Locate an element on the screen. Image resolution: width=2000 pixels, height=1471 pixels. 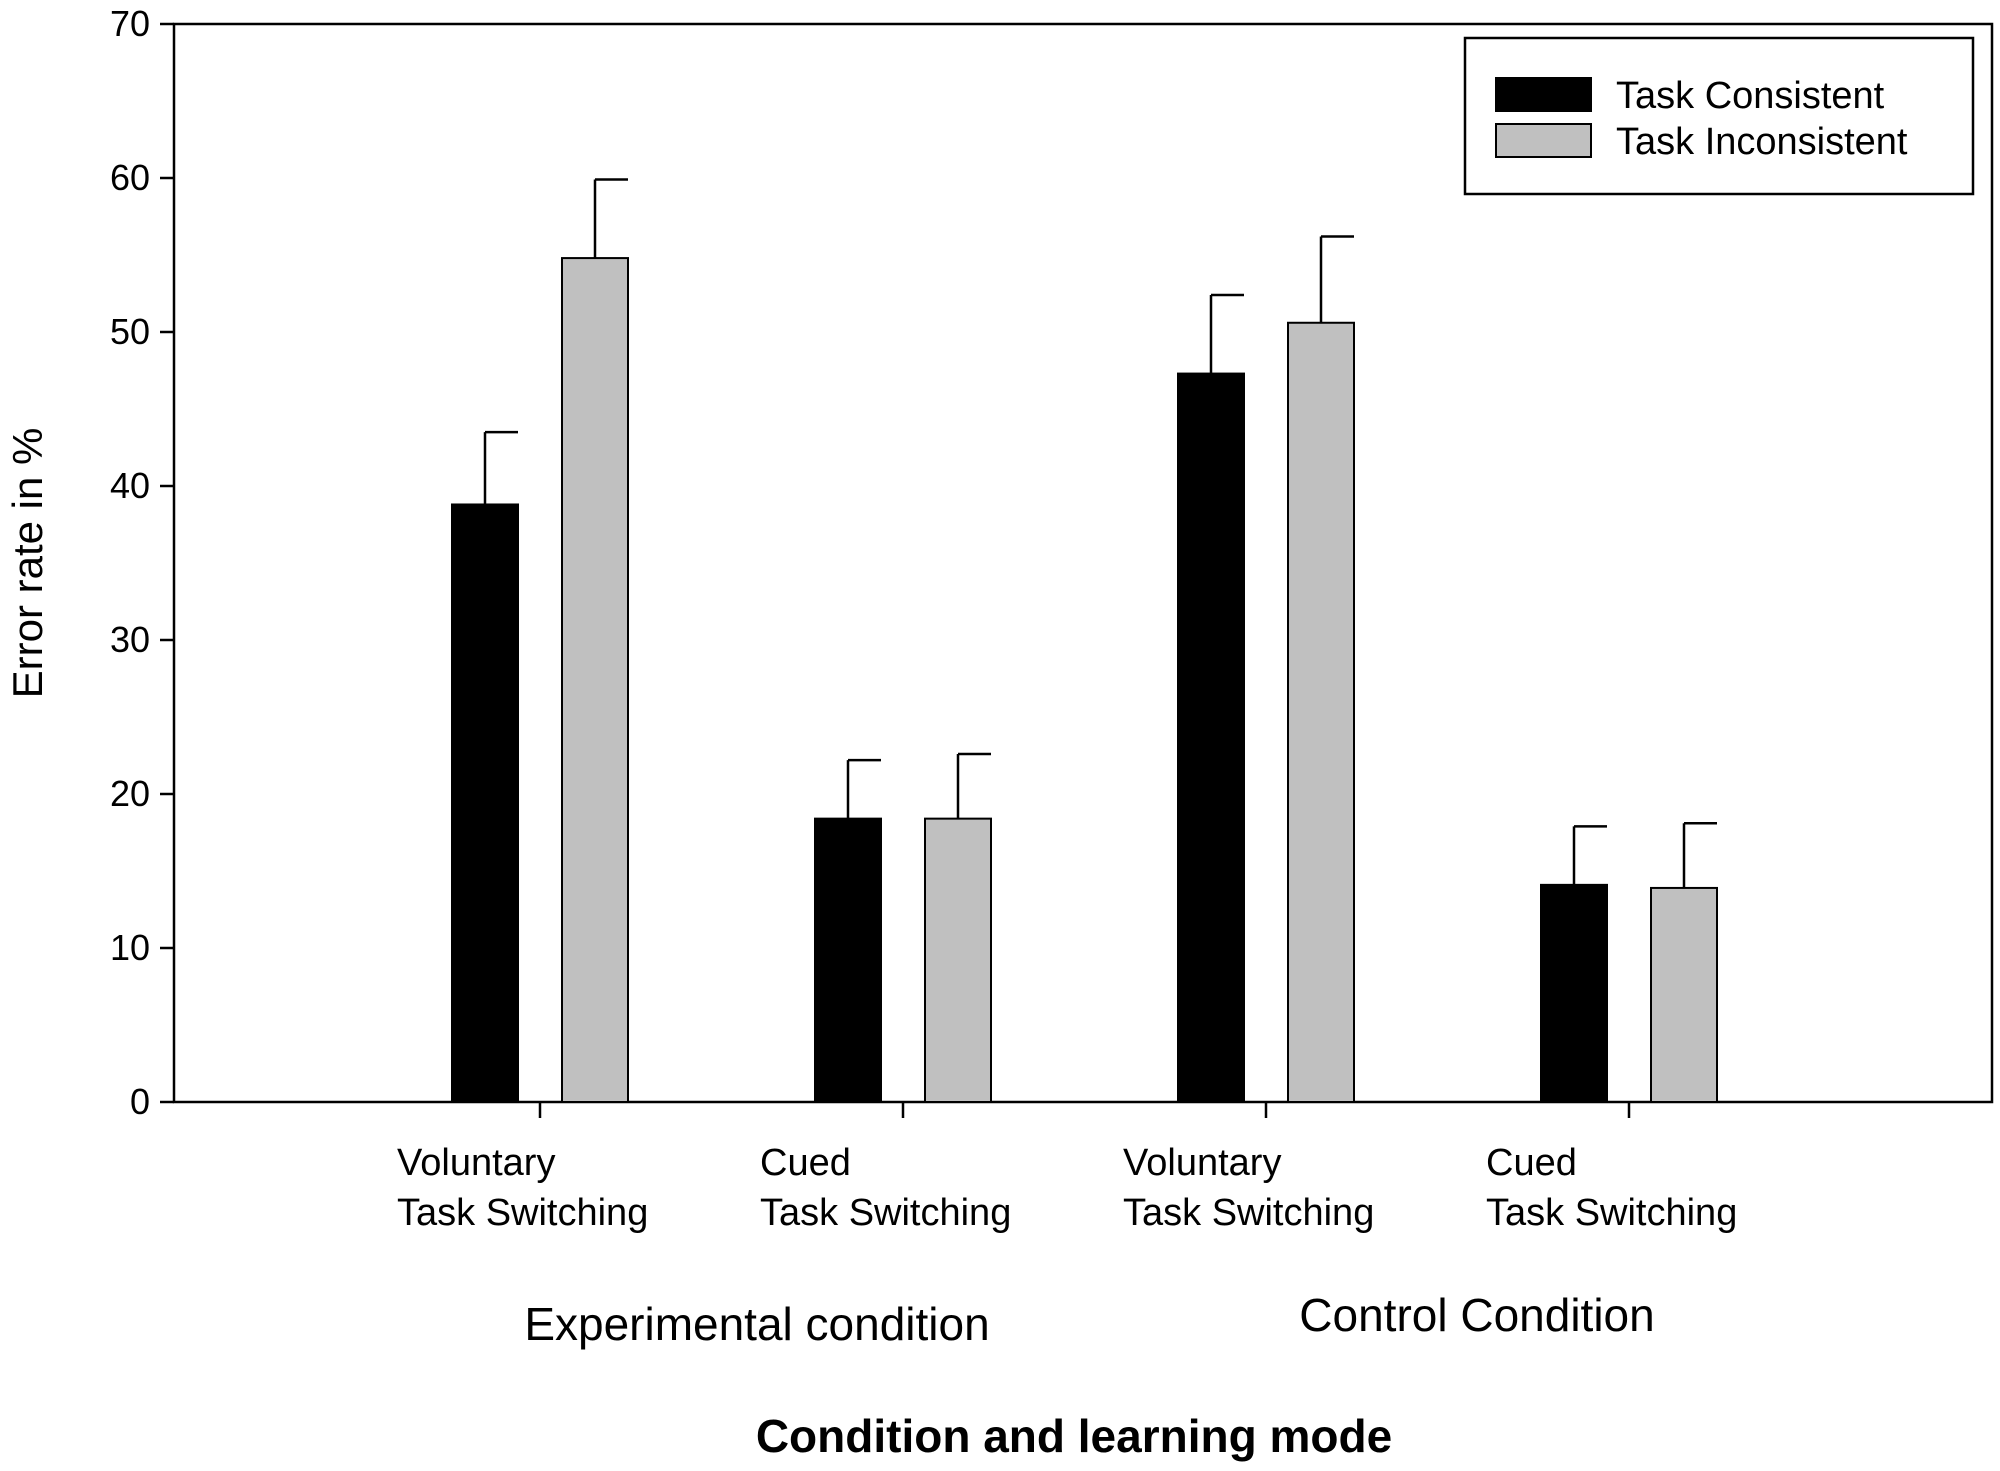
legend-swatch-consistent is located at coordinates (1543, 94).